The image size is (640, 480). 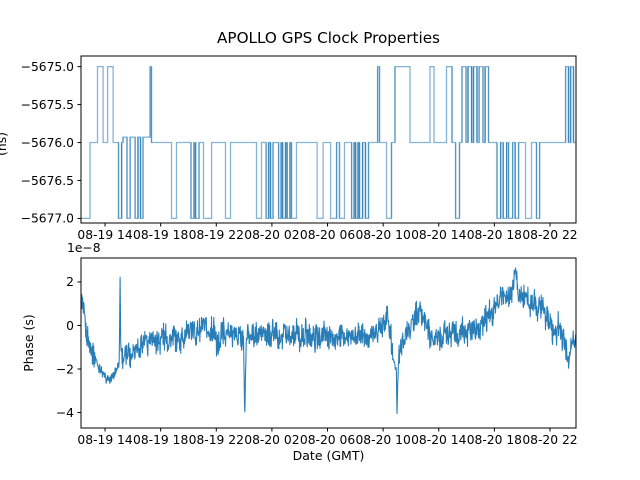 I want to click on y-tick-label: −2, so click(x=65, y=369).